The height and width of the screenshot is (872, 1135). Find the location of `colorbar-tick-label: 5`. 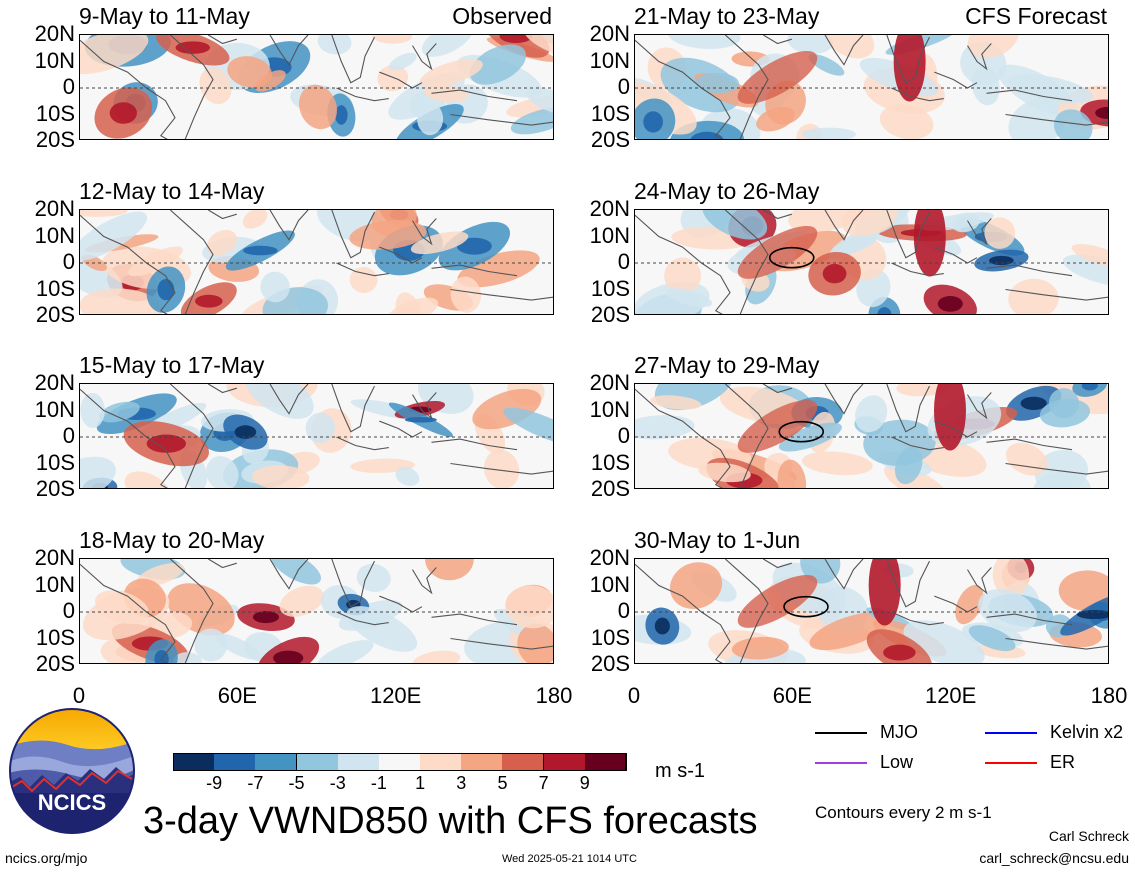

colorbar-tick-label: 5 is located at coordinates (502, 783).